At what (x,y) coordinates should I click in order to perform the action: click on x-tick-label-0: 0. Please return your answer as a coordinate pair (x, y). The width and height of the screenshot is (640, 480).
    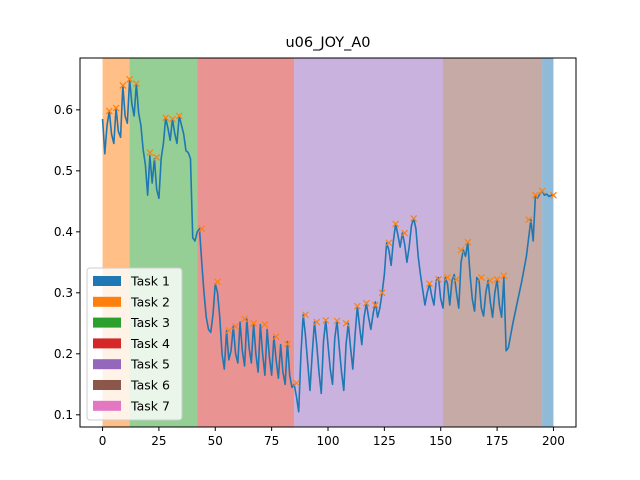
    Looking at the image, I should click on (103, 441).